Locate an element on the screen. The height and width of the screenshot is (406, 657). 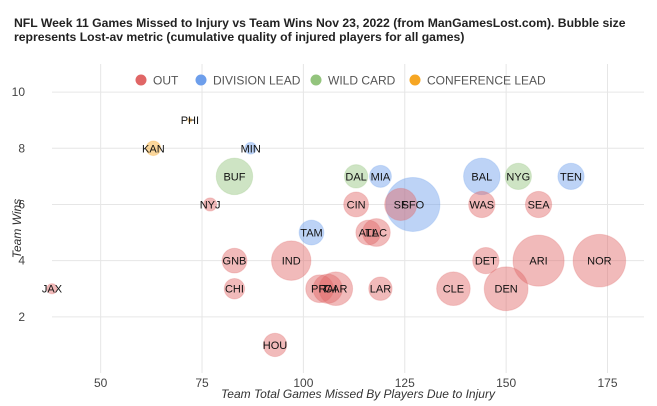
bubble-label-ari: ARI is located at coordinates (538, 262).